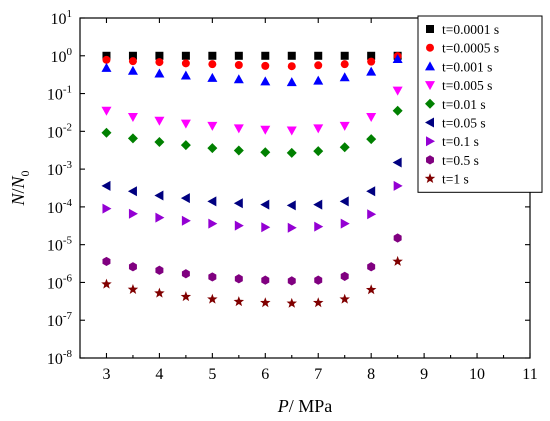 The image size is (550, 421). Describe the element at coordinates (529, 374) in the screenshot. I see `x-tick-label: 11` at that location.